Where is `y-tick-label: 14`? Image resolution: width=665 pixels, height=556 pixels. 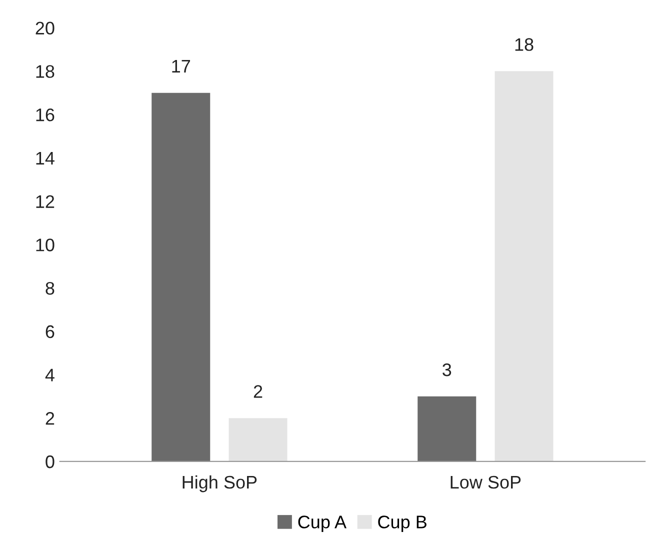 y-tick-label: 14 is located at coordinates (45, 158).